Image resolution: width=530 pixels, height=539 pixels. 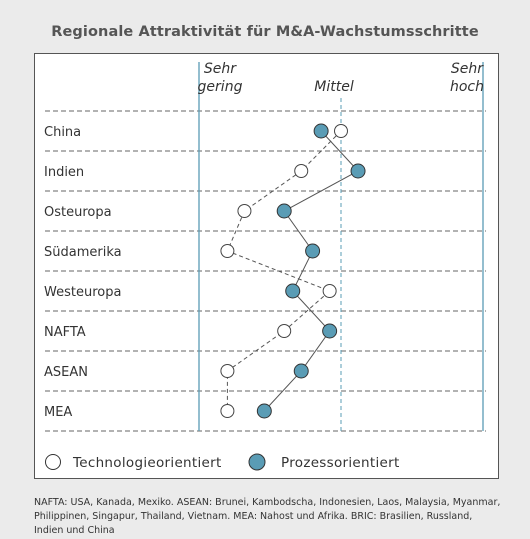 I want to click on region-label: Indien, so click(x=64, y=172).